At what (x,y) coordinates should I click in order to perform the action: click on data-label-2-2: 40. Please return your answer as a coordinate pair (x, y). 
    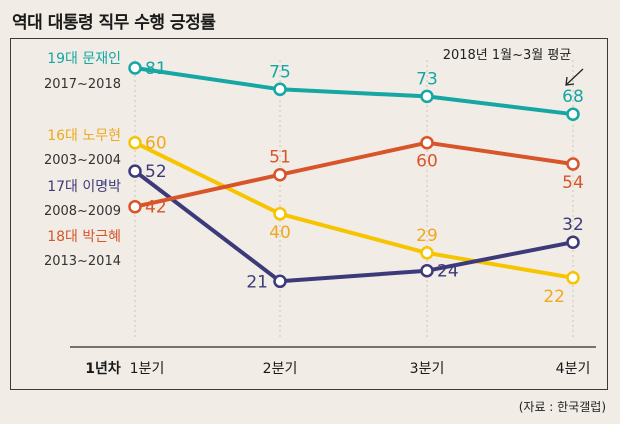
    Looking at the image, I should click on (280, 233).